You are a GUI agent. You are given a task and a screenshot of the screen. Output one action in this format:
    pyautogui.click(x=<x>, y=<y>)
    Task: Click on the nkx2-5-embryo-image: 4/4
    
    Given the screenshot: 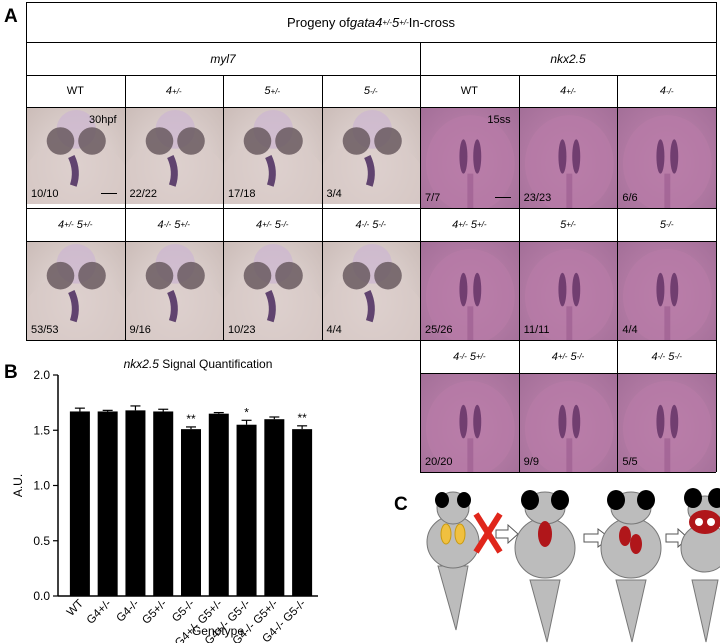 What is the action you would take?
    pyautogui.click(x=667, y=291)
    